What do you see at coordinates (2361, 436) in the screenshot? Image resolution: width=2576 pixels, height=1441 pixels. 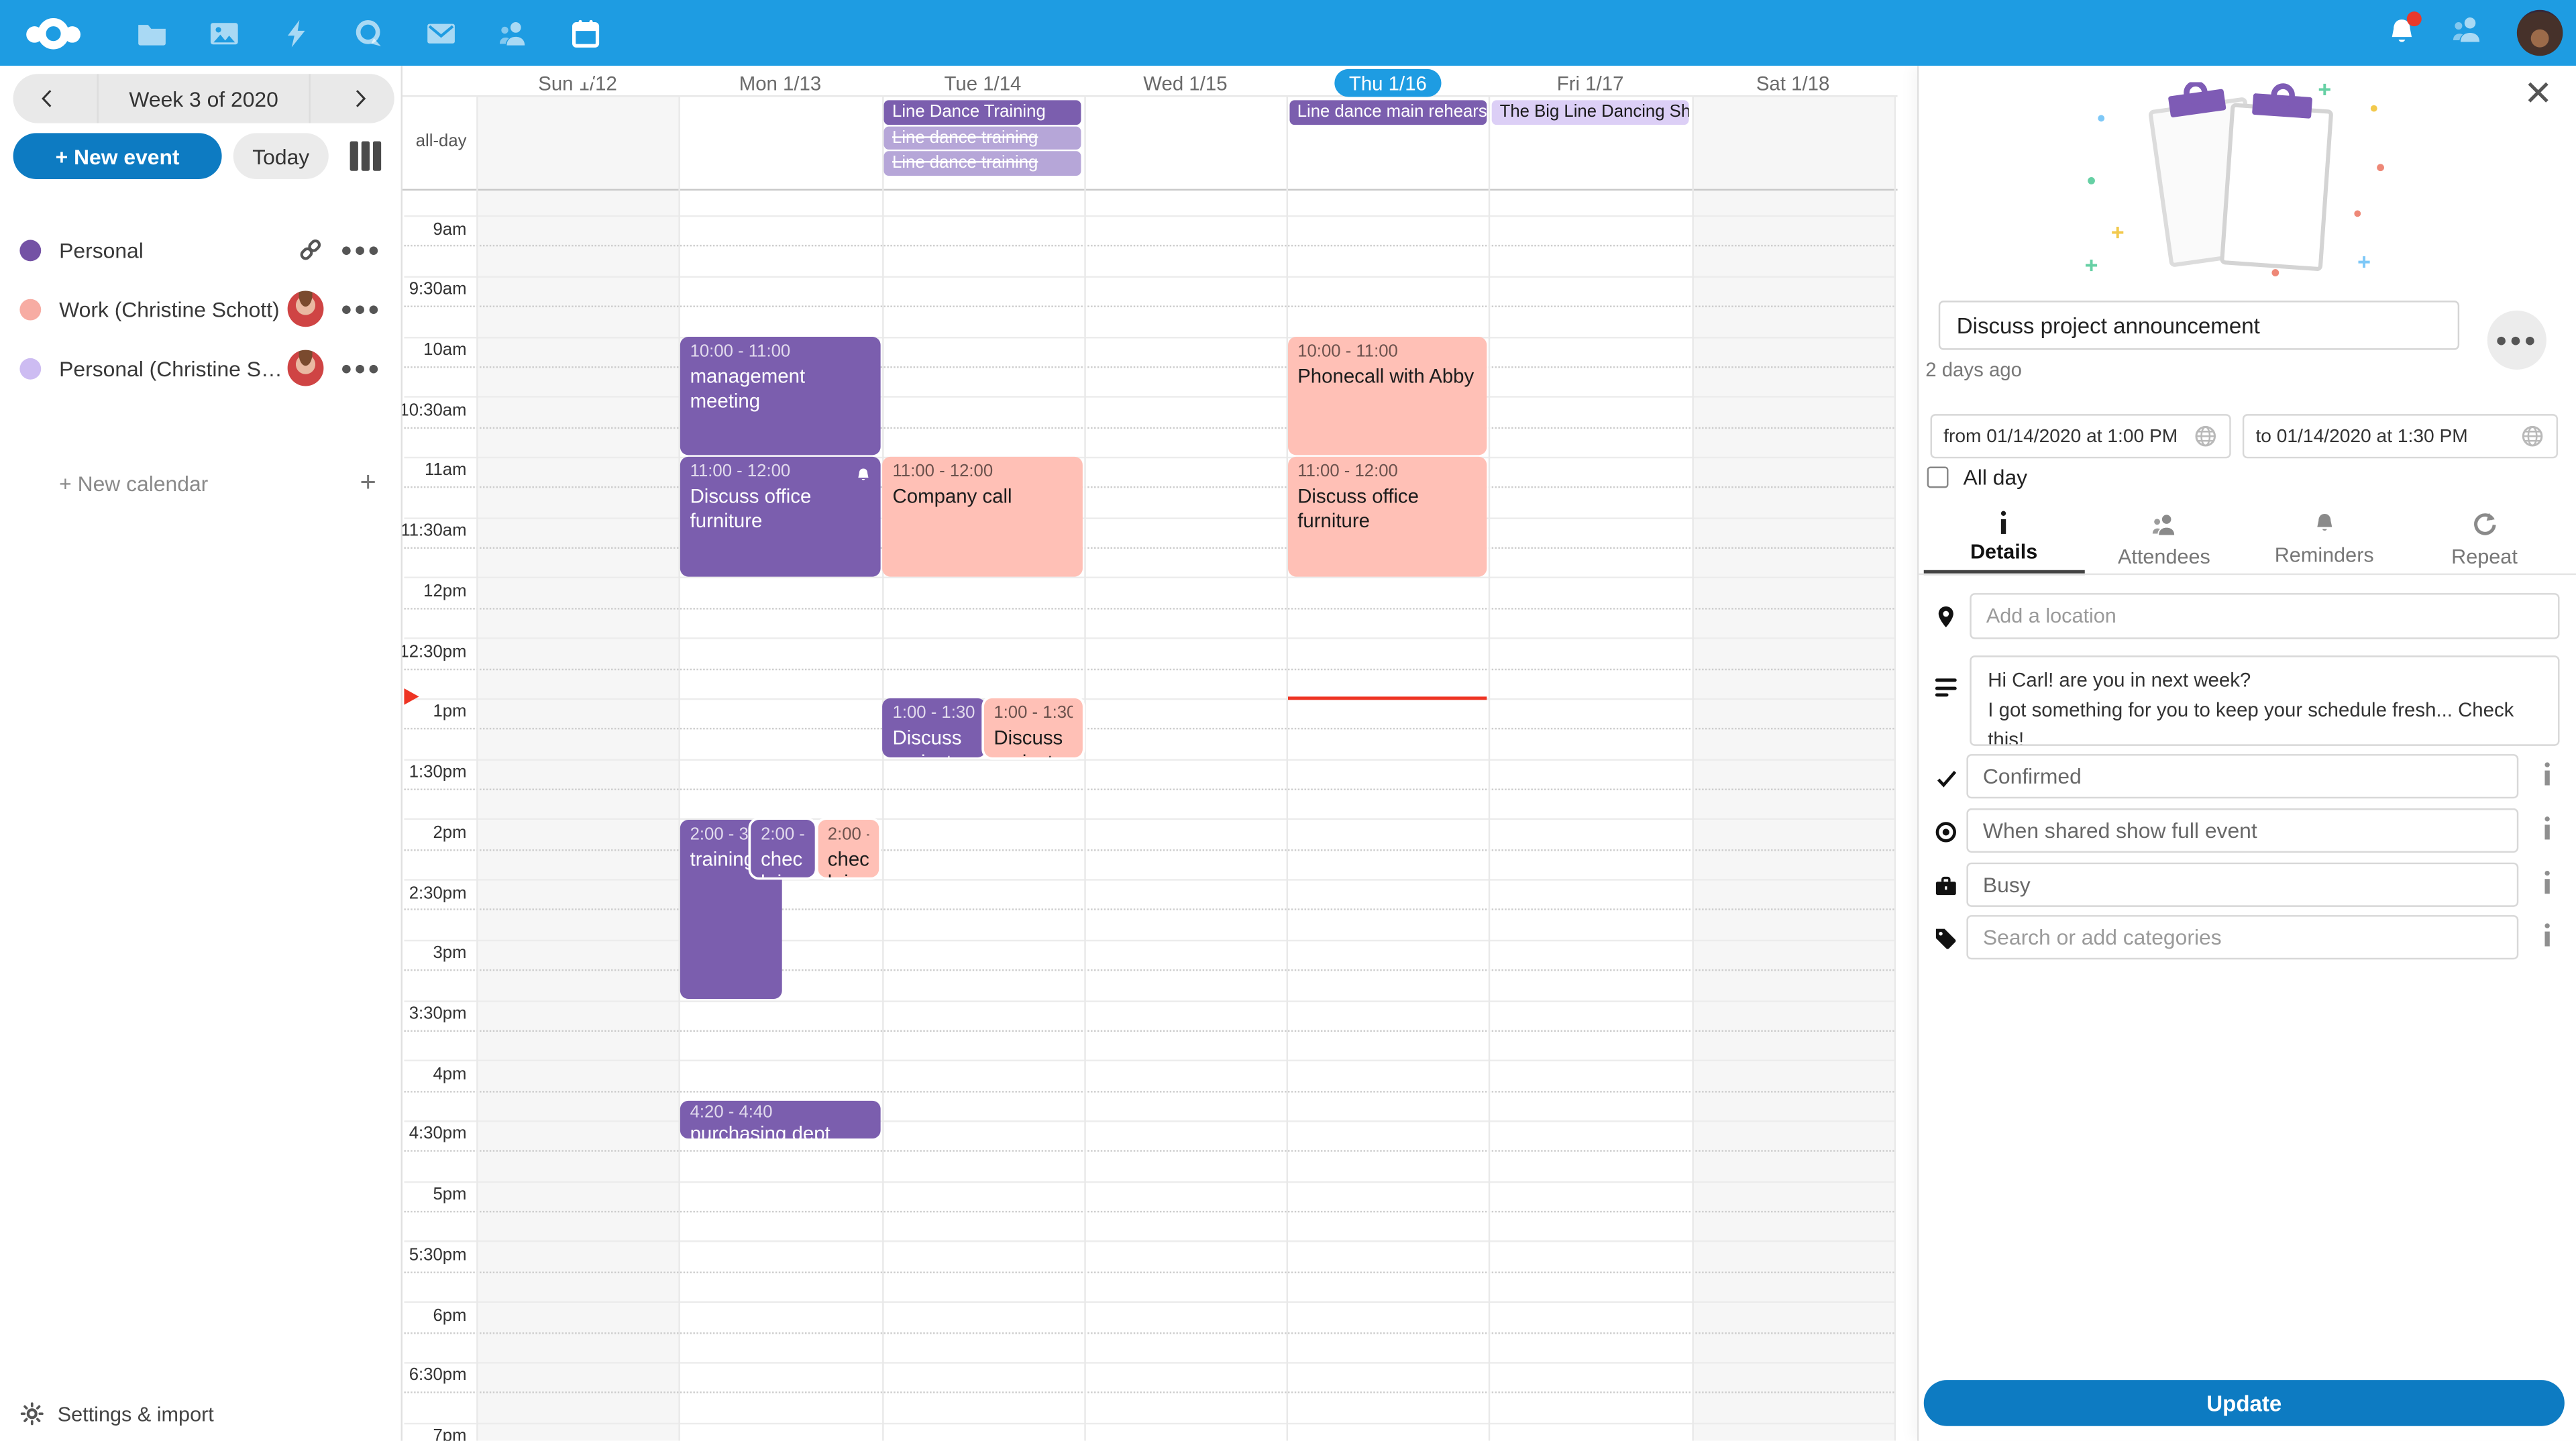 I see `end-datetime-value: to 01/14/2020 at 1:30 PM` at bounding box center [2361, 436].